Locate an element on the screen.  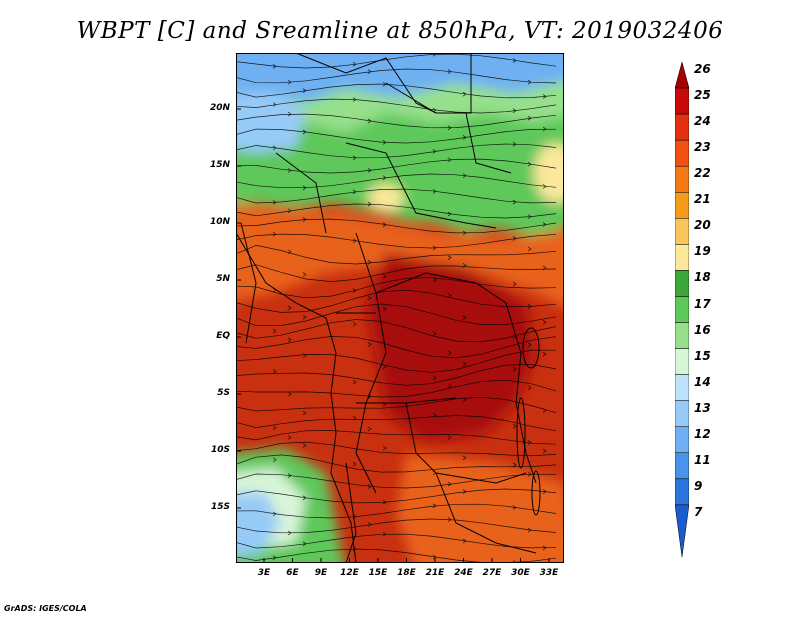
latitude-tick-label: 15S is located at coordinates (220, 507).